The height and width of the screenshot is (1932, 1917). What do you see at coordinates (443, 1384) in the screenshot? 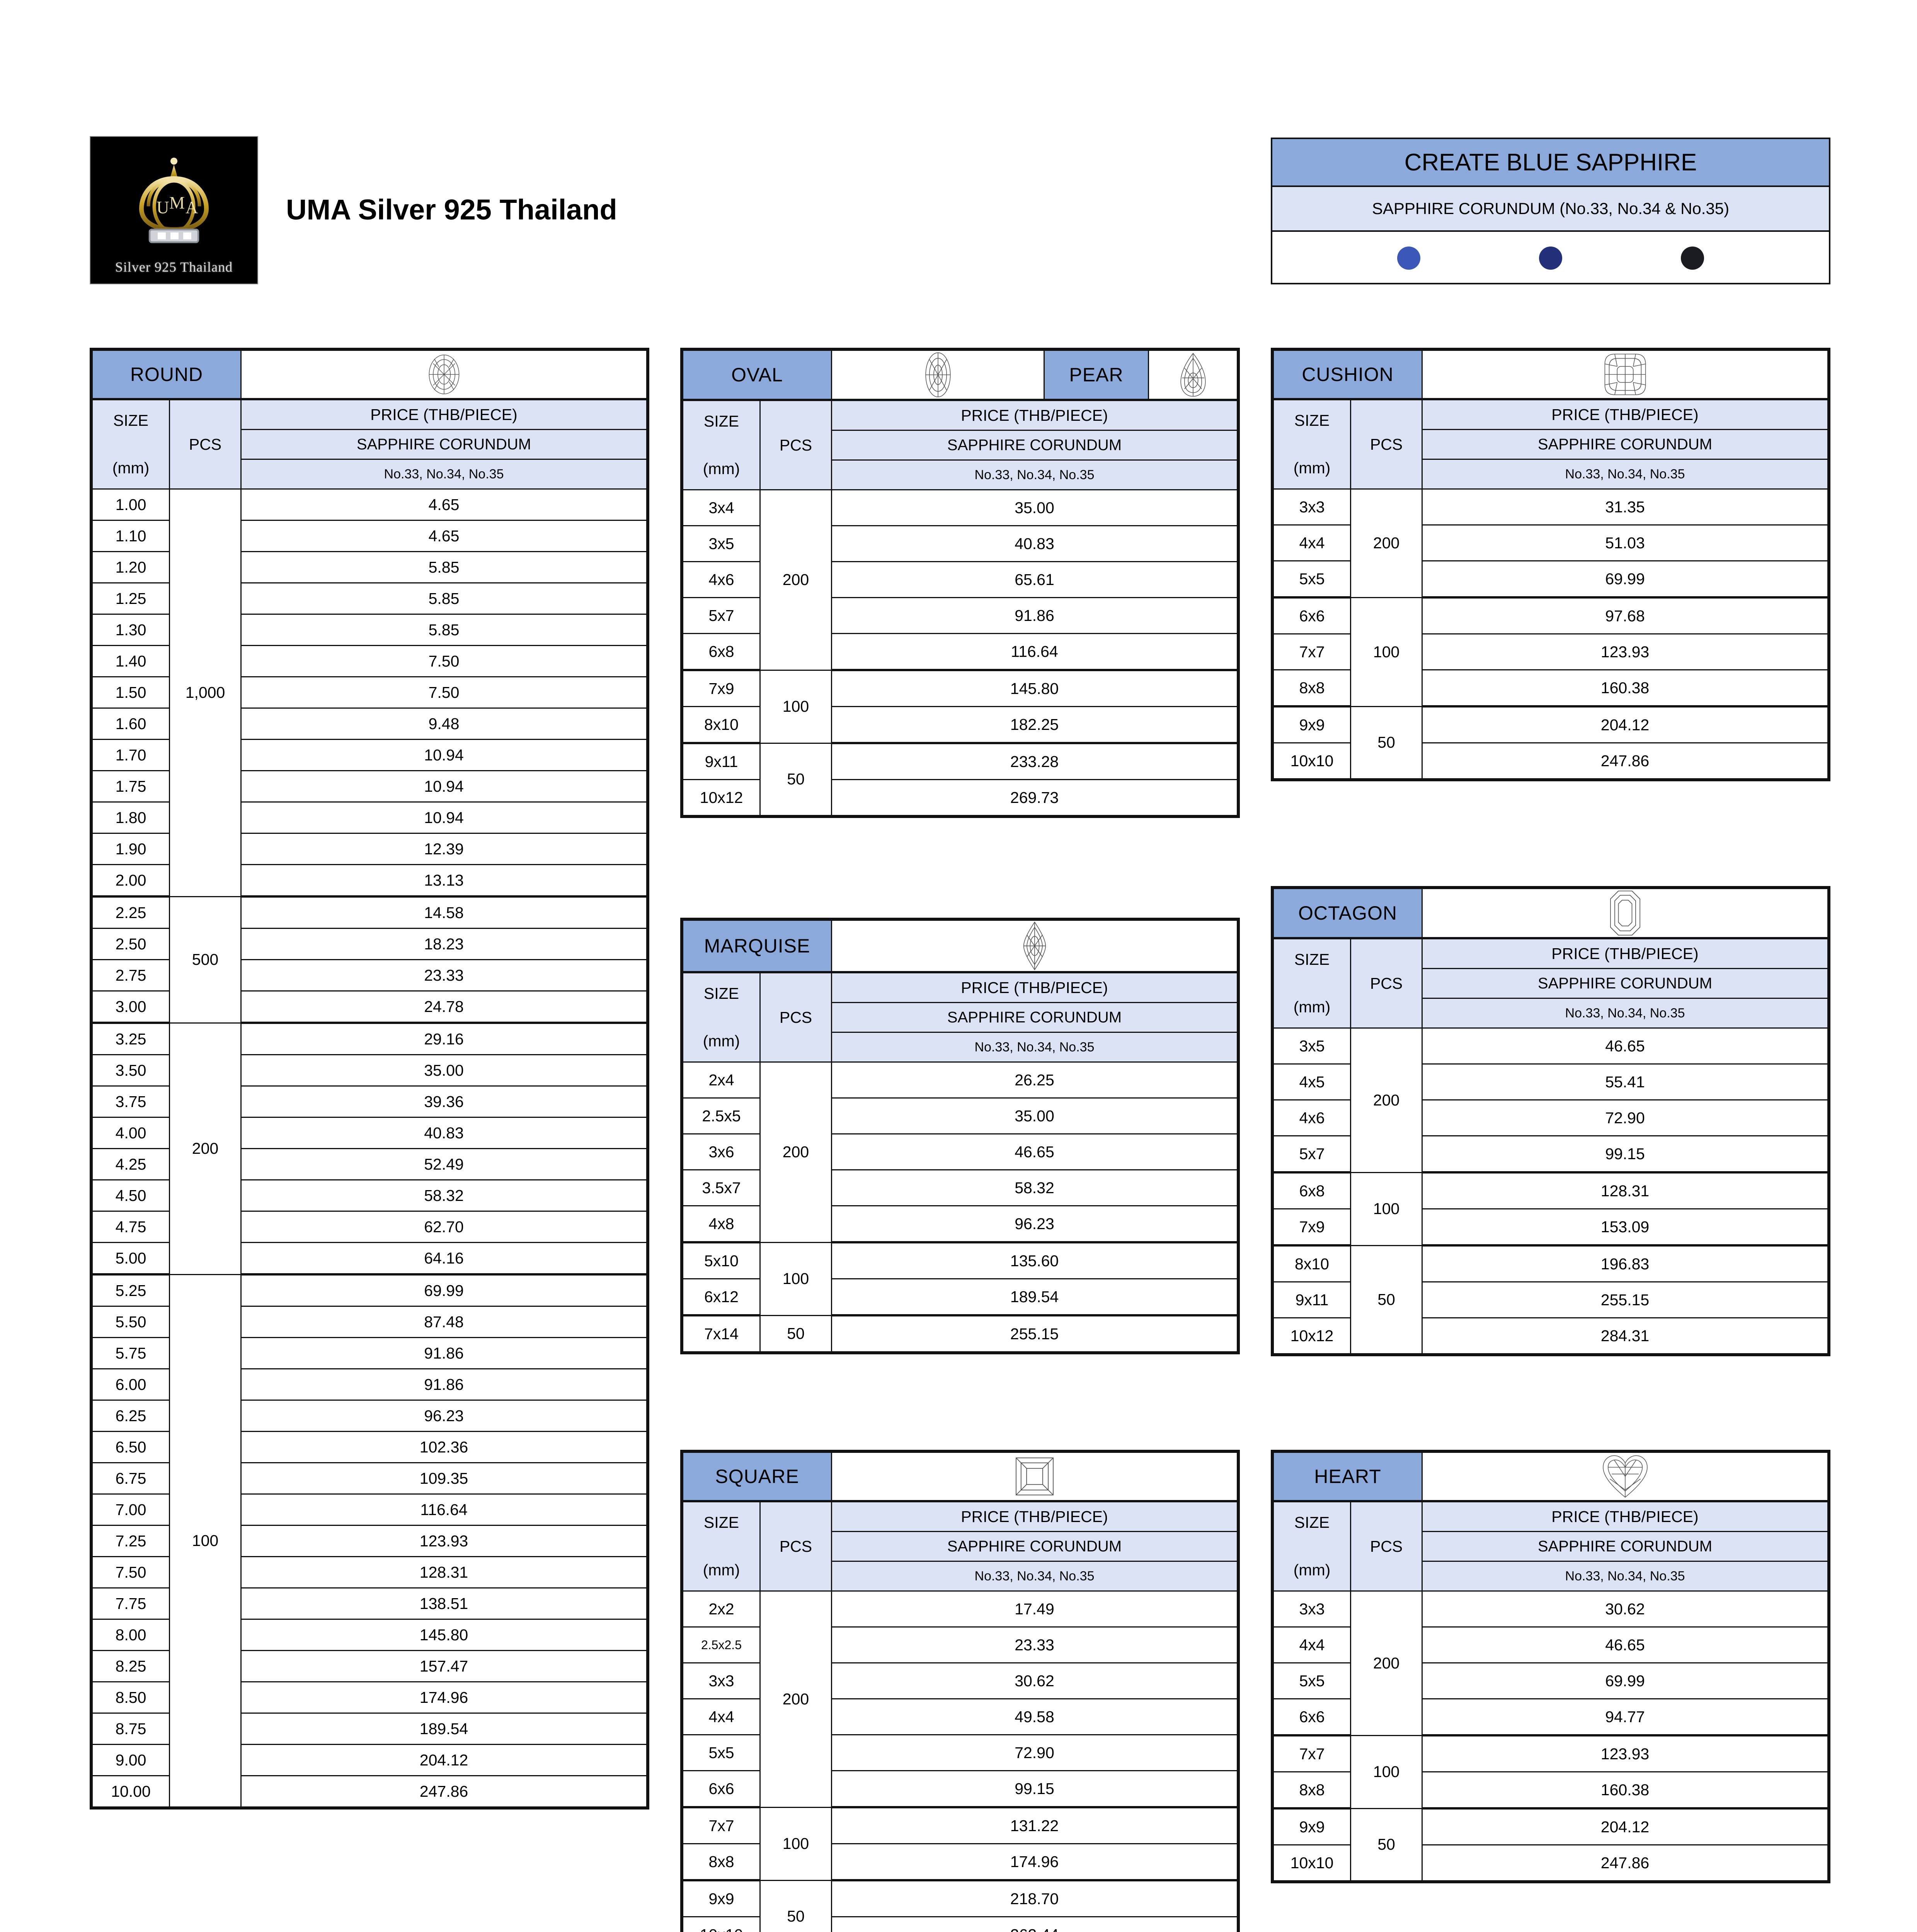
I see `cell-price: 91.86` at bounding box center [443, 1384].